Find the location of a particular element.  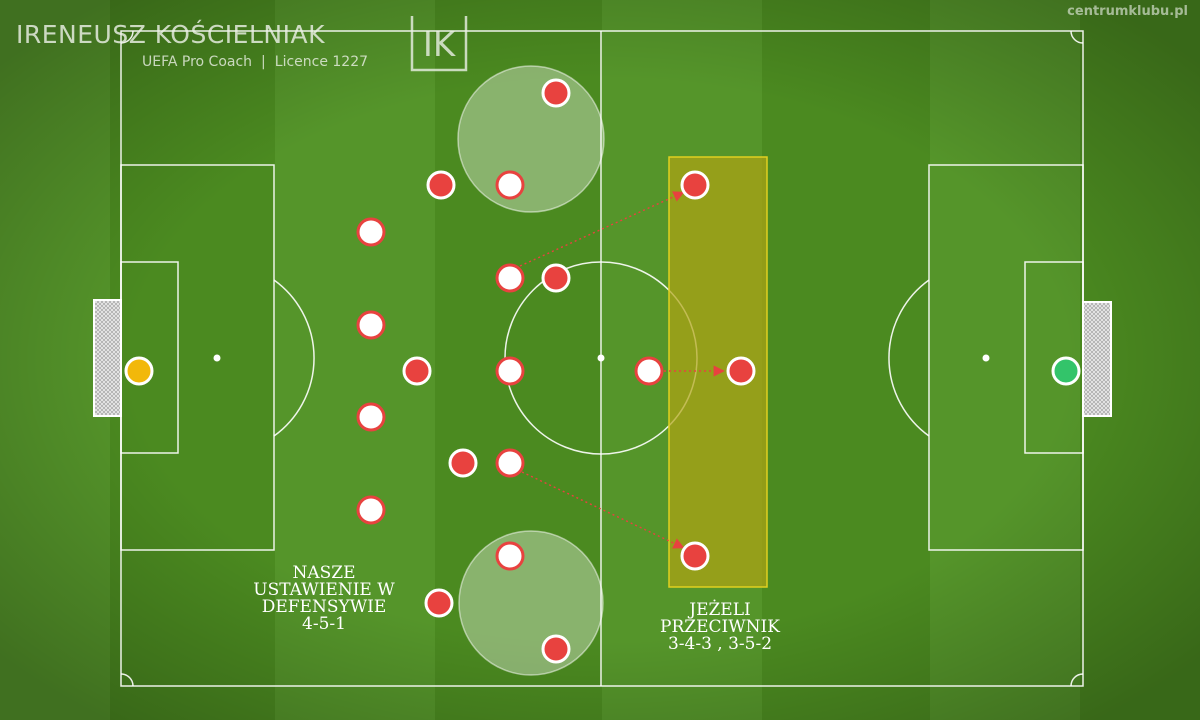

right-penalty-spot is located at coordinates (986, 358).